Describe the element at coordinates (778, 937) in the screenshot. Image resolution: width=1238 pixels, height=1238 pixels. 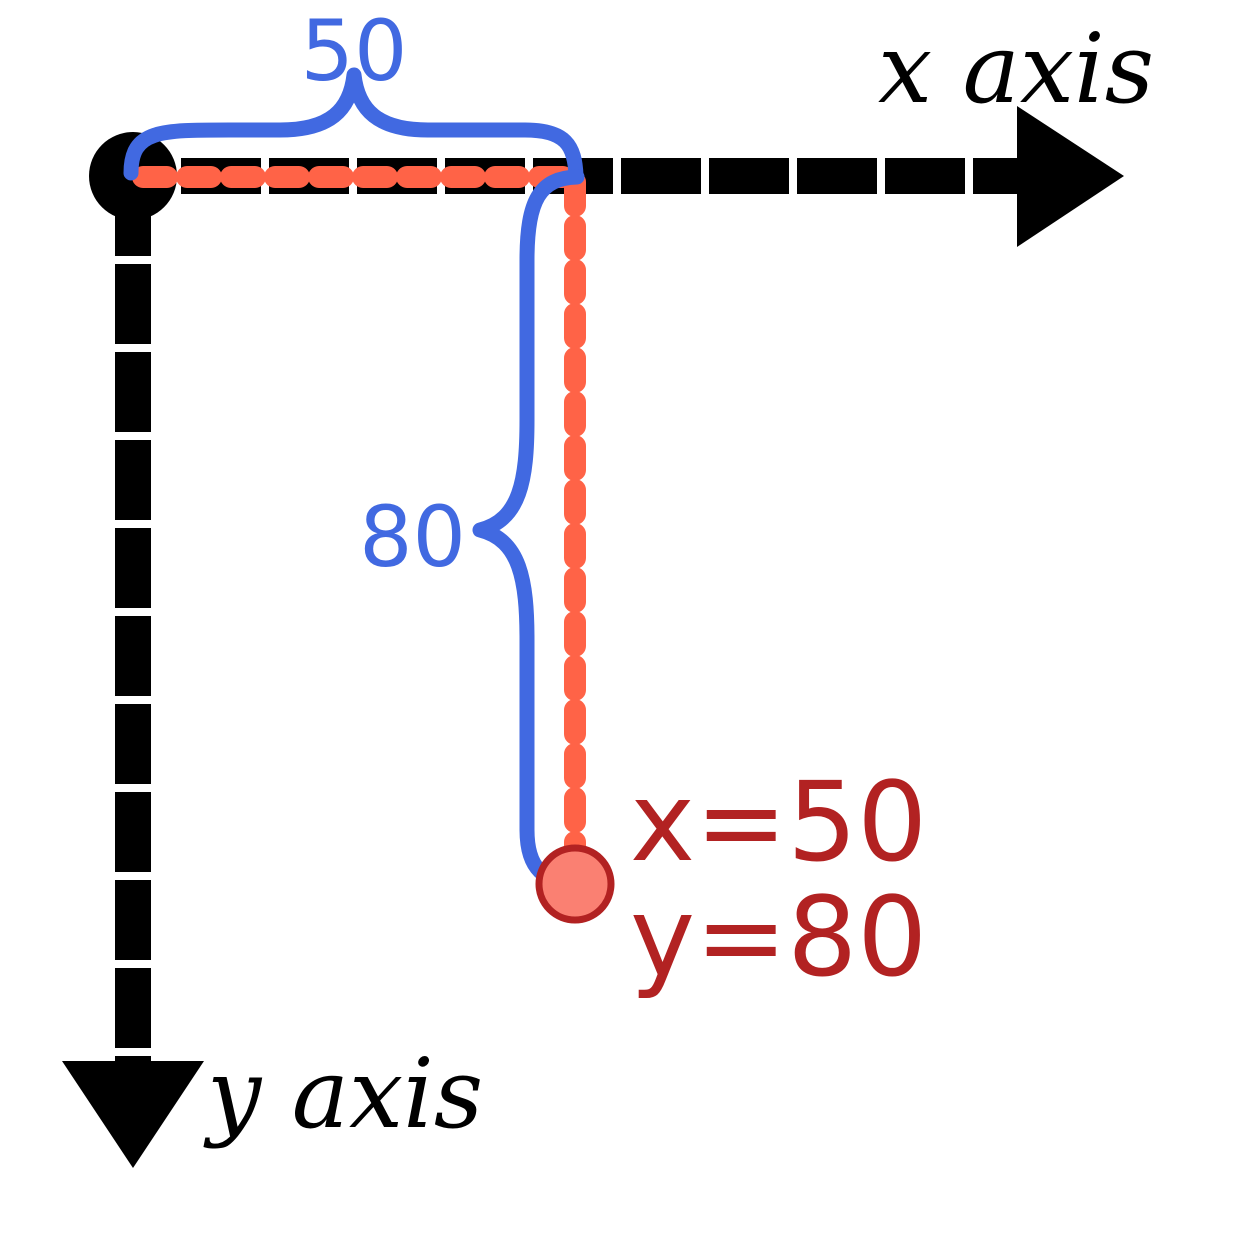
I see `point-y-label: y=80` at that location.